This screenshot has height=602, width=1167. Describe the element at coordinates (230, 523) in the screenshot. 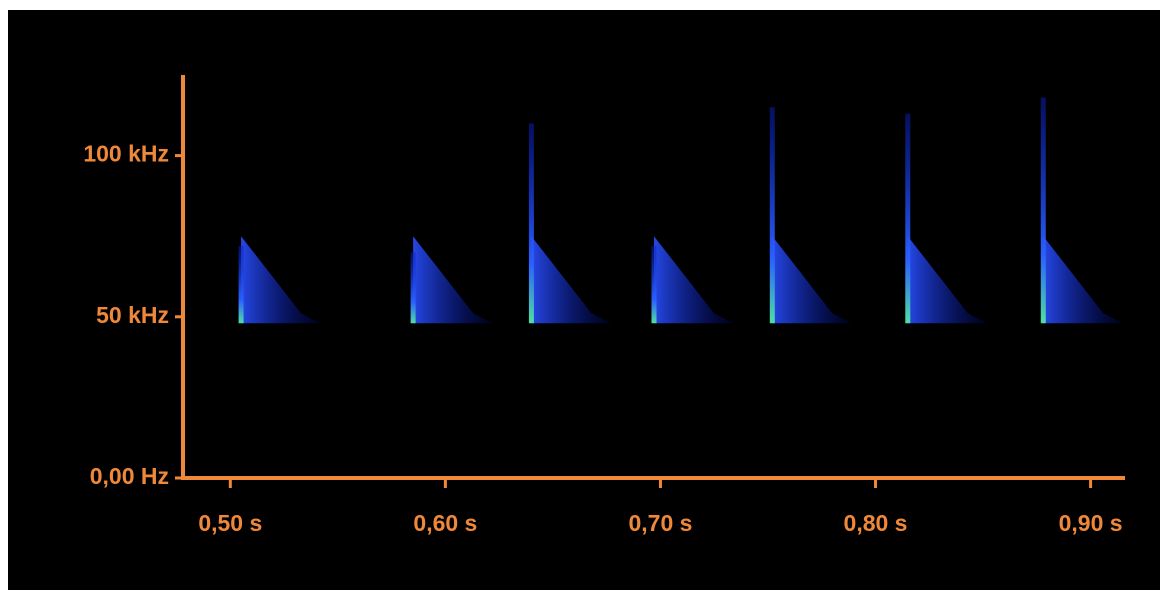

I see `x-tick-label: 0,50 s` at that location.